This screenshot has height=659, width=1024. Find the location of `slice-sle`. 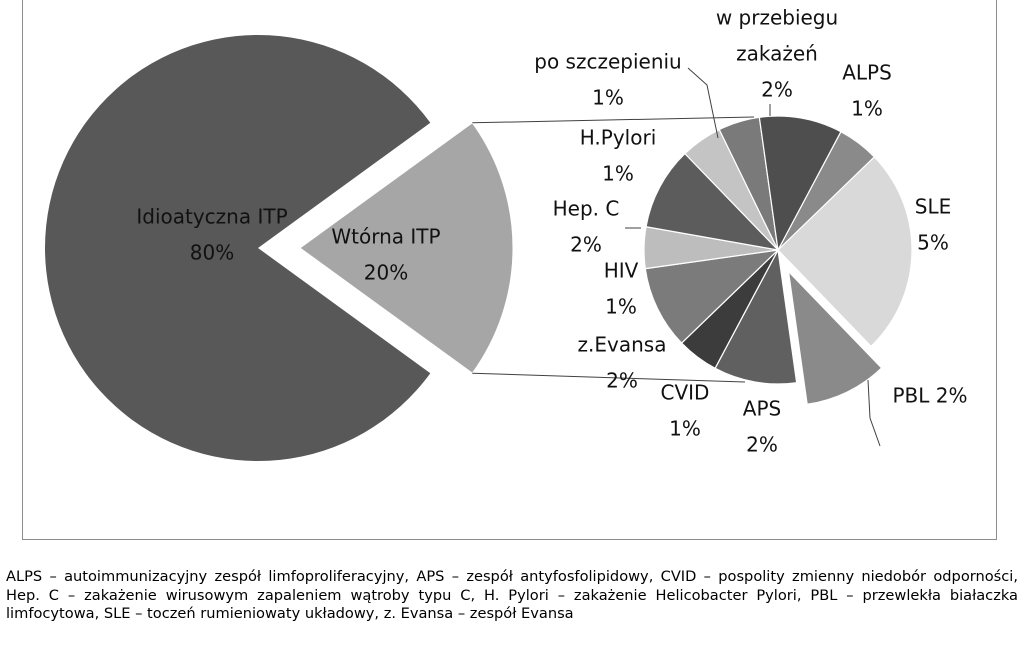

slice-sle is located at coordinates (845, 252).